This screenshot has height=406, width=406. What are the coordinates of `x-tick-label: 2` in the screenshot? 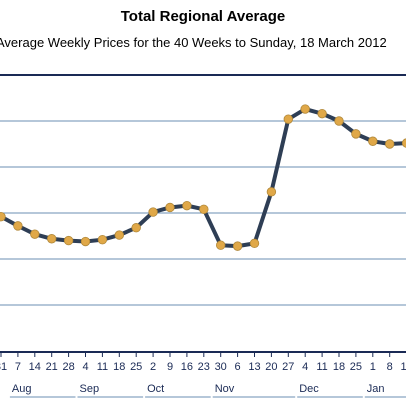 It's located at (153, 367).